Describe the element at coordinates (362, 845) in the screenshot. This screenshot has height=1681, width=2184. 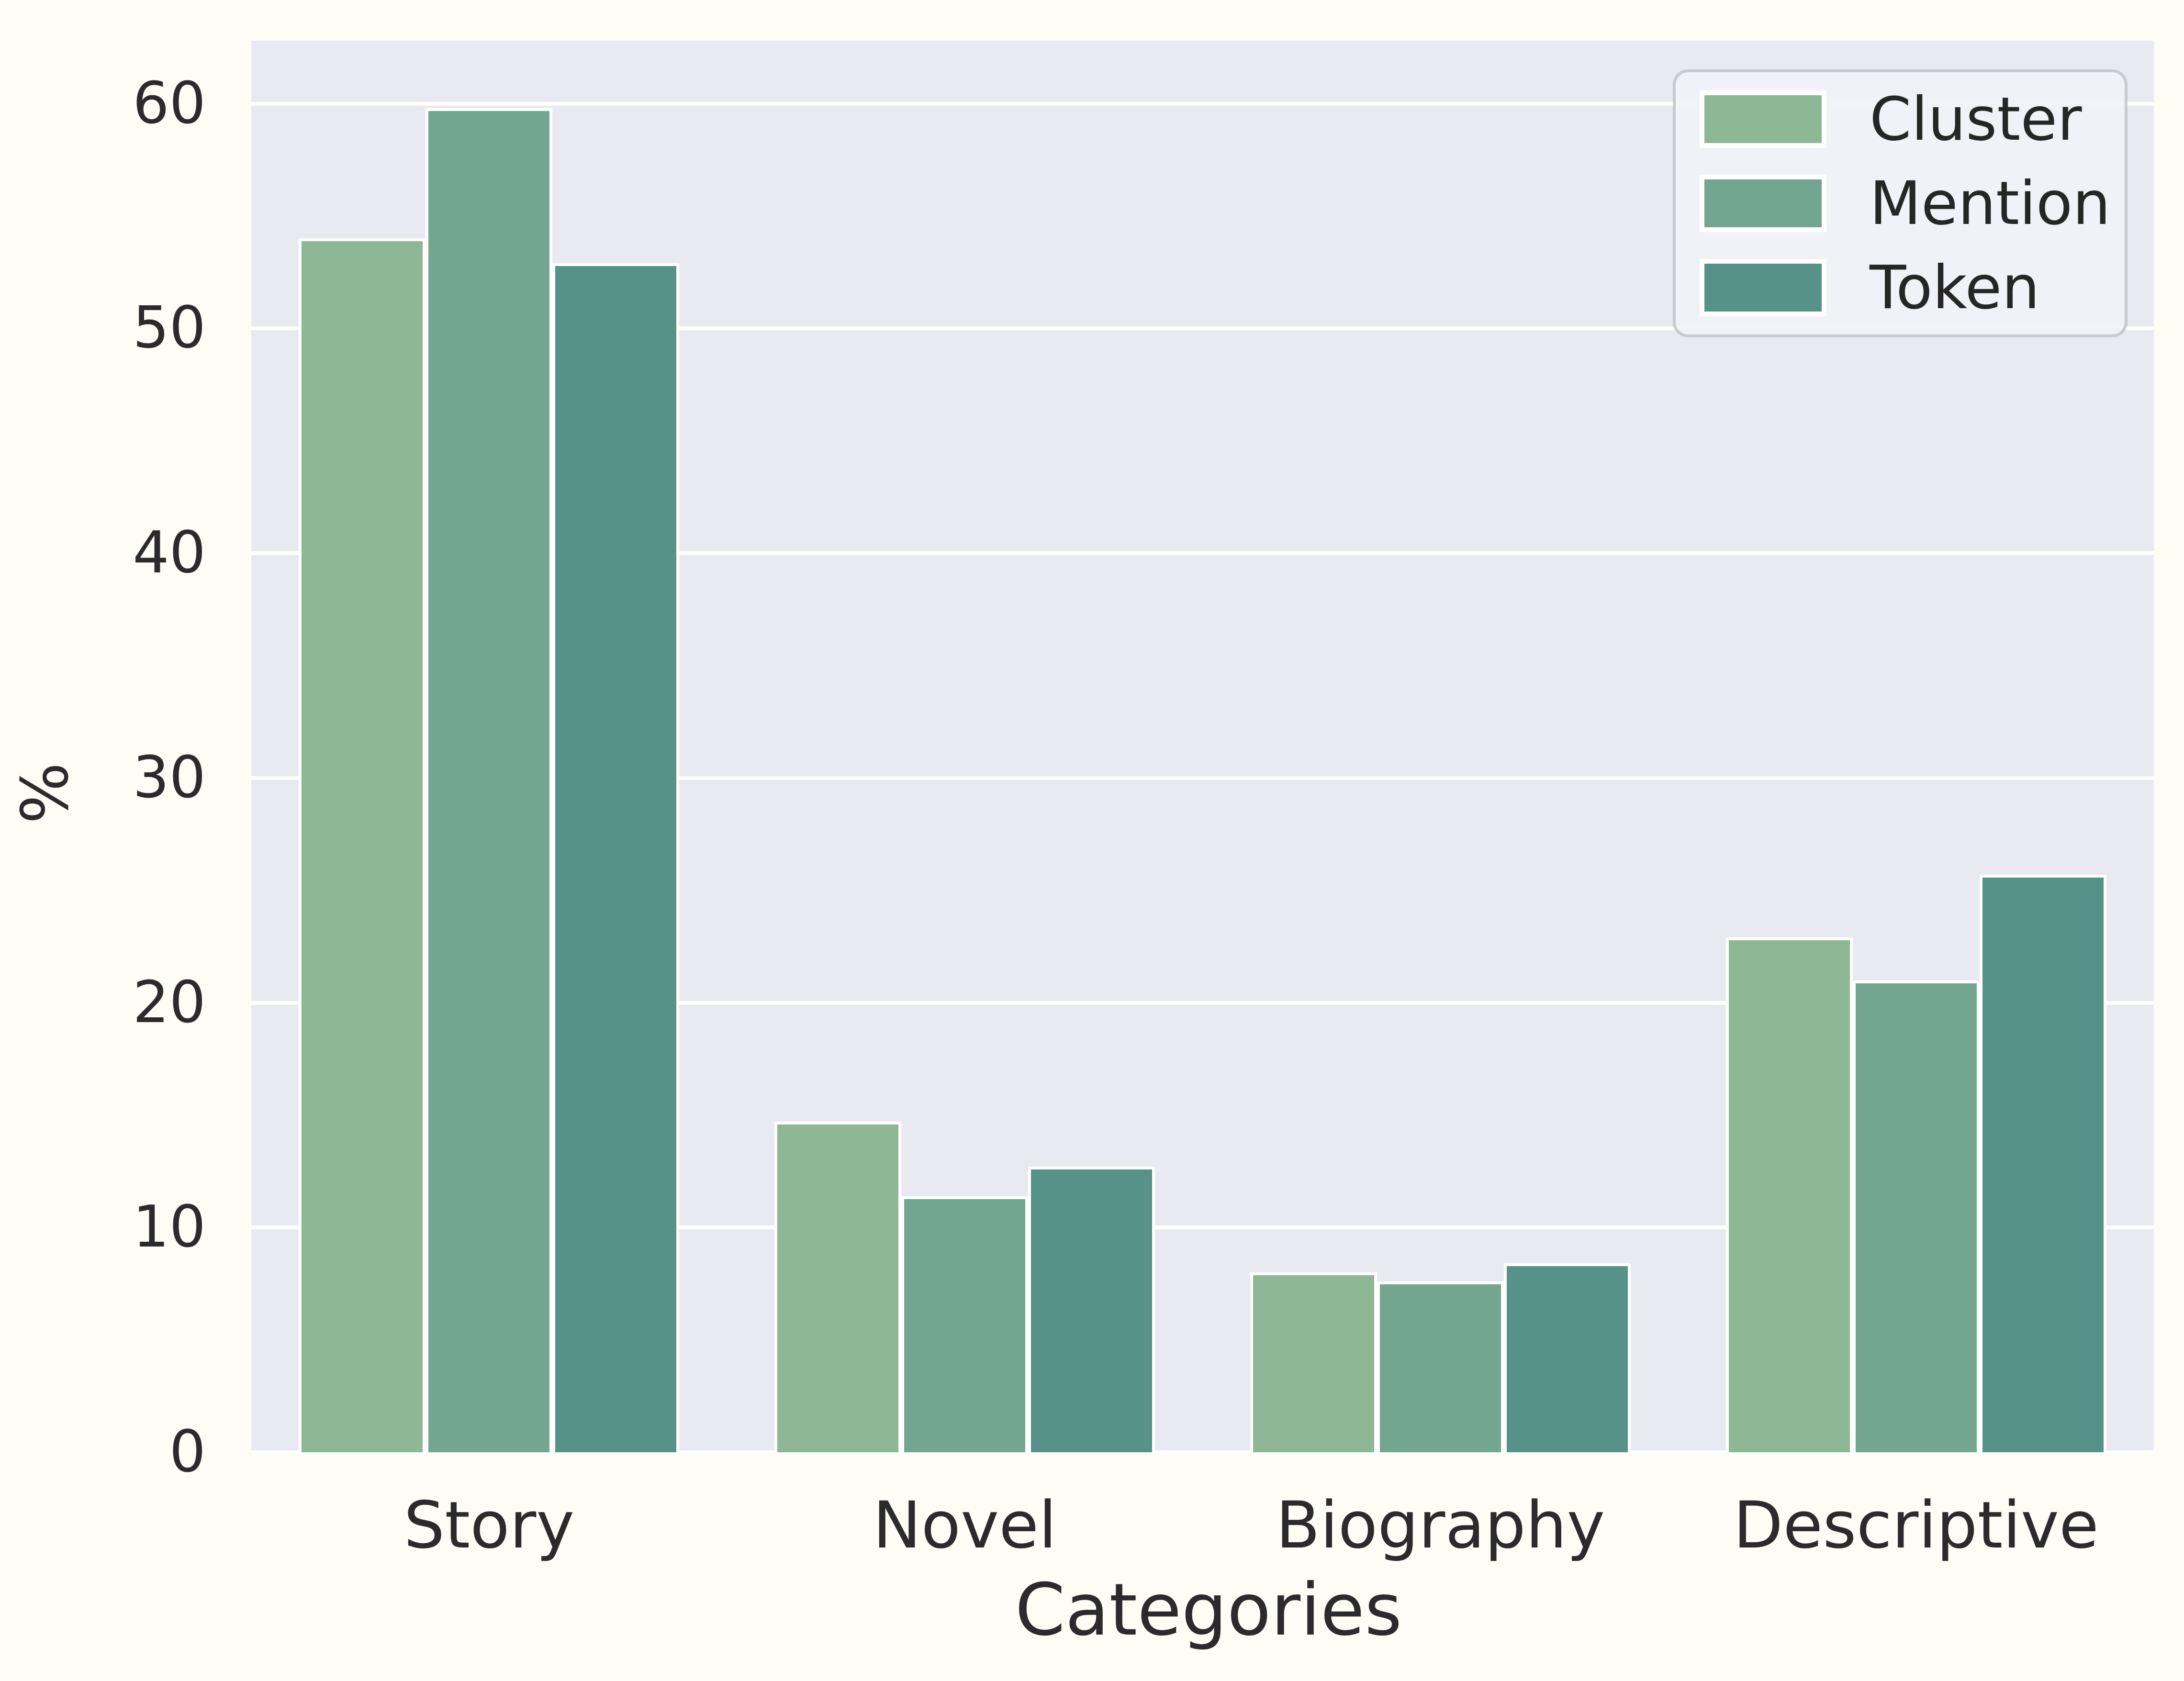
I see `bar-cluster-story` at that location.